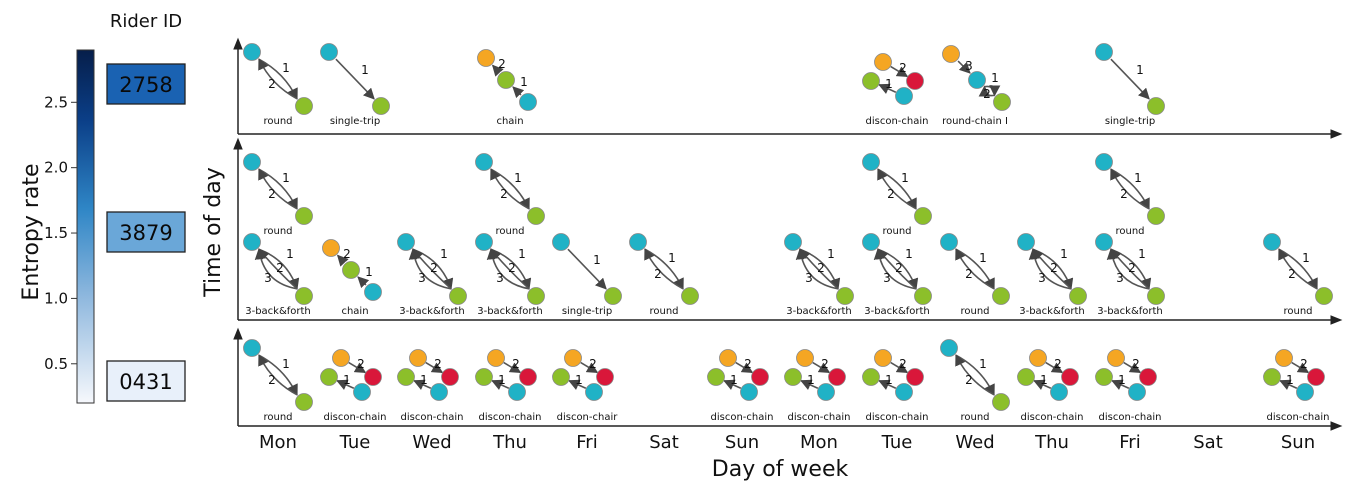  Describe the element at coordinates (85, 226) in the screenshot. I see `colorbar-gradient` at that location.